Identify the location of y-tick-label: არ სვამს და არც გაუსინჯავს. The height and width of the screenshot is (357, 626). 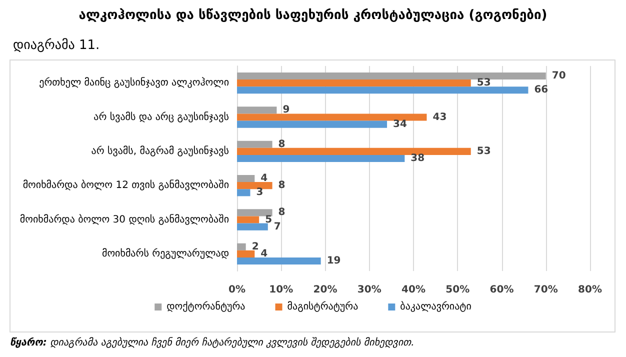
(161, 116).